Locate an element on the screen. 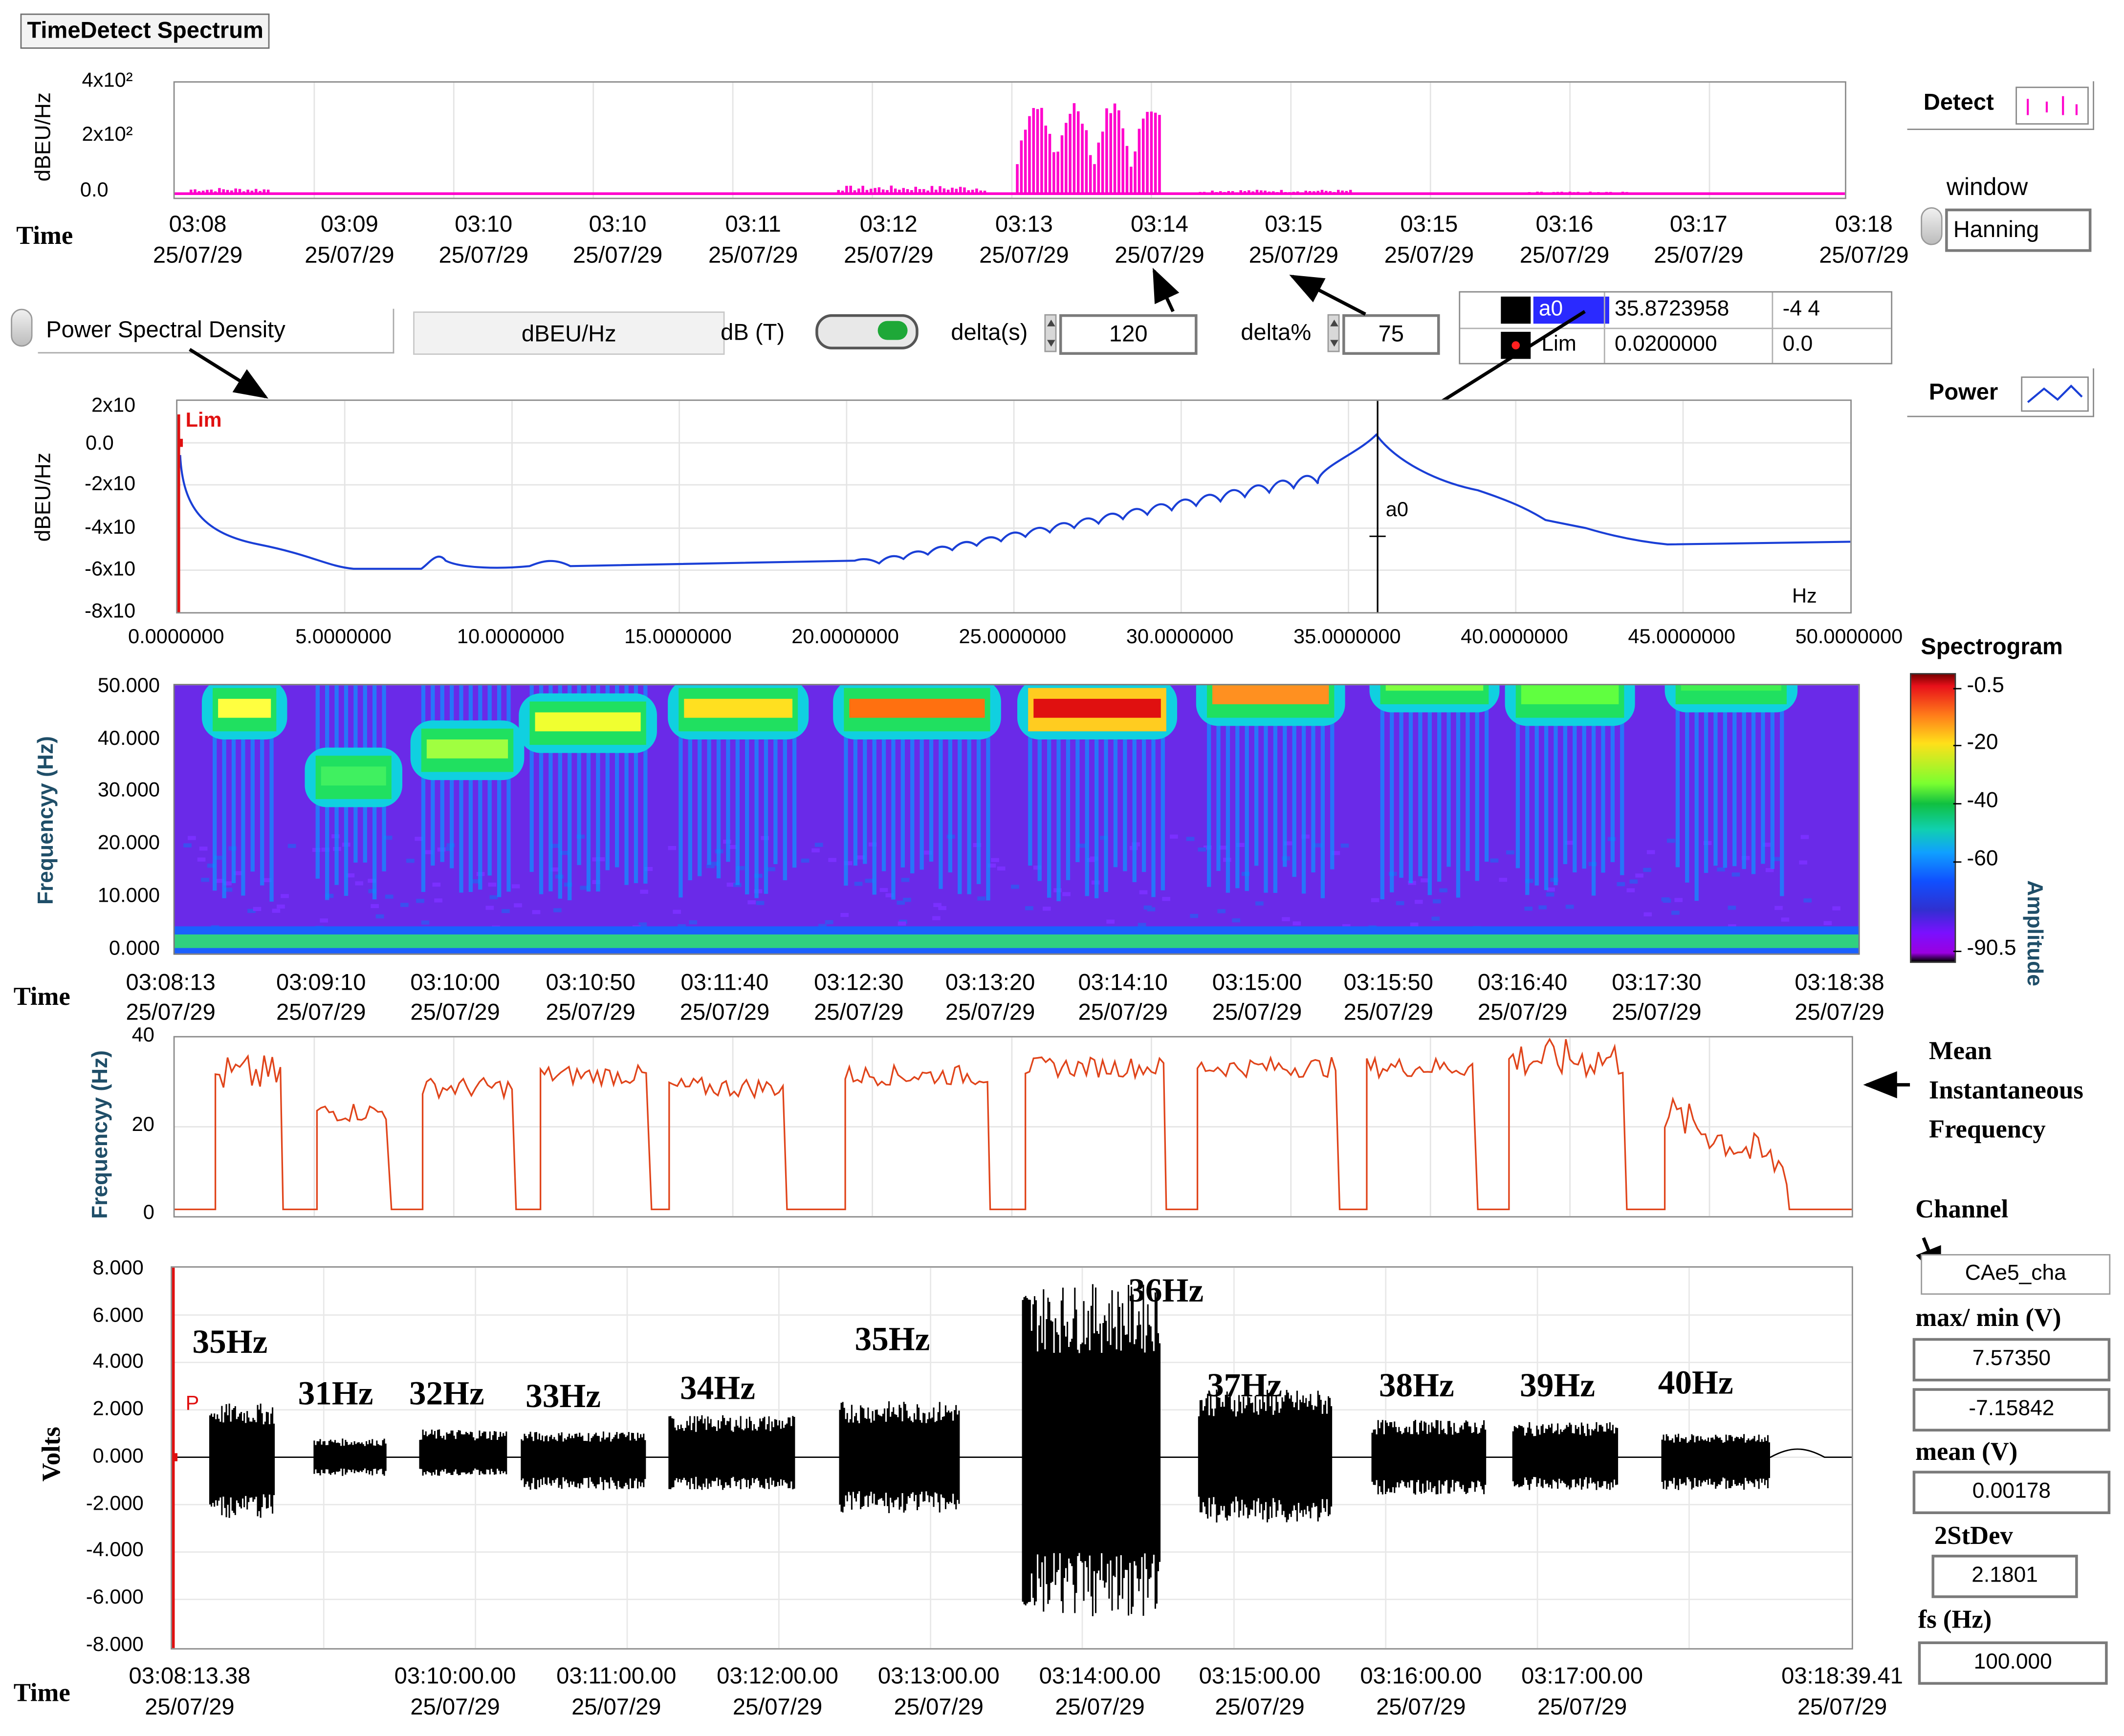 The width and height of the screenshot is (2124, 1736). detect-x-tick: 03:12 25/07/29 is located at coordinates (888, 240).